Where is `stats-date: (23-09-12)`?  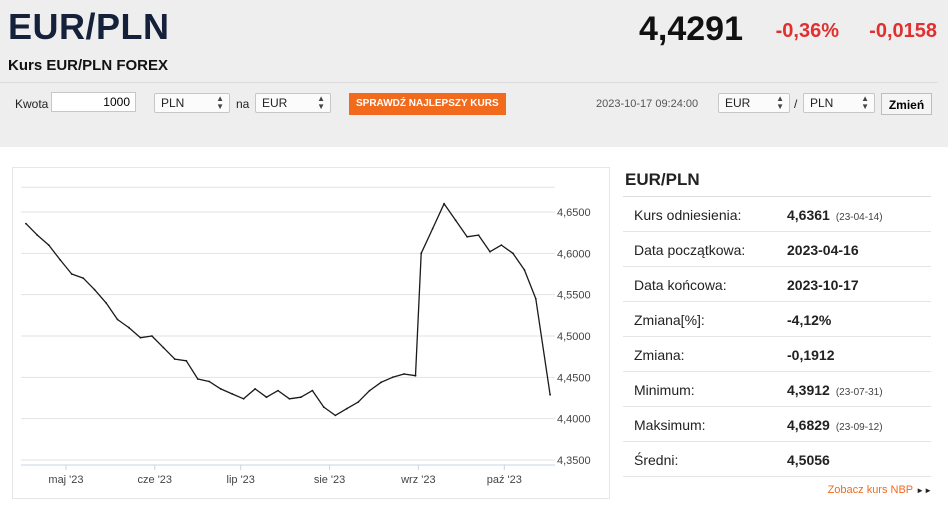 stats-date: (23-09-12) is located at coordinates (859, 427).